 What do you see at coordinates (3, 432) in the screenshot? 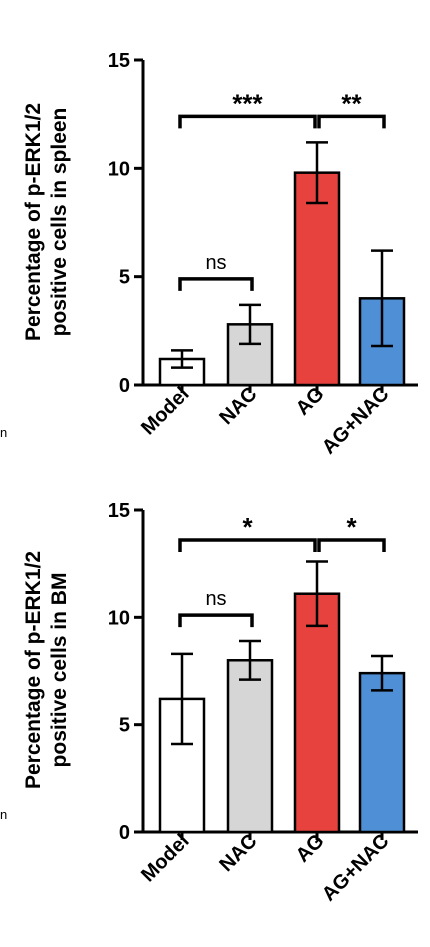
I see `cropped-edge-letter-top: n` at bounding box center [3, 432].